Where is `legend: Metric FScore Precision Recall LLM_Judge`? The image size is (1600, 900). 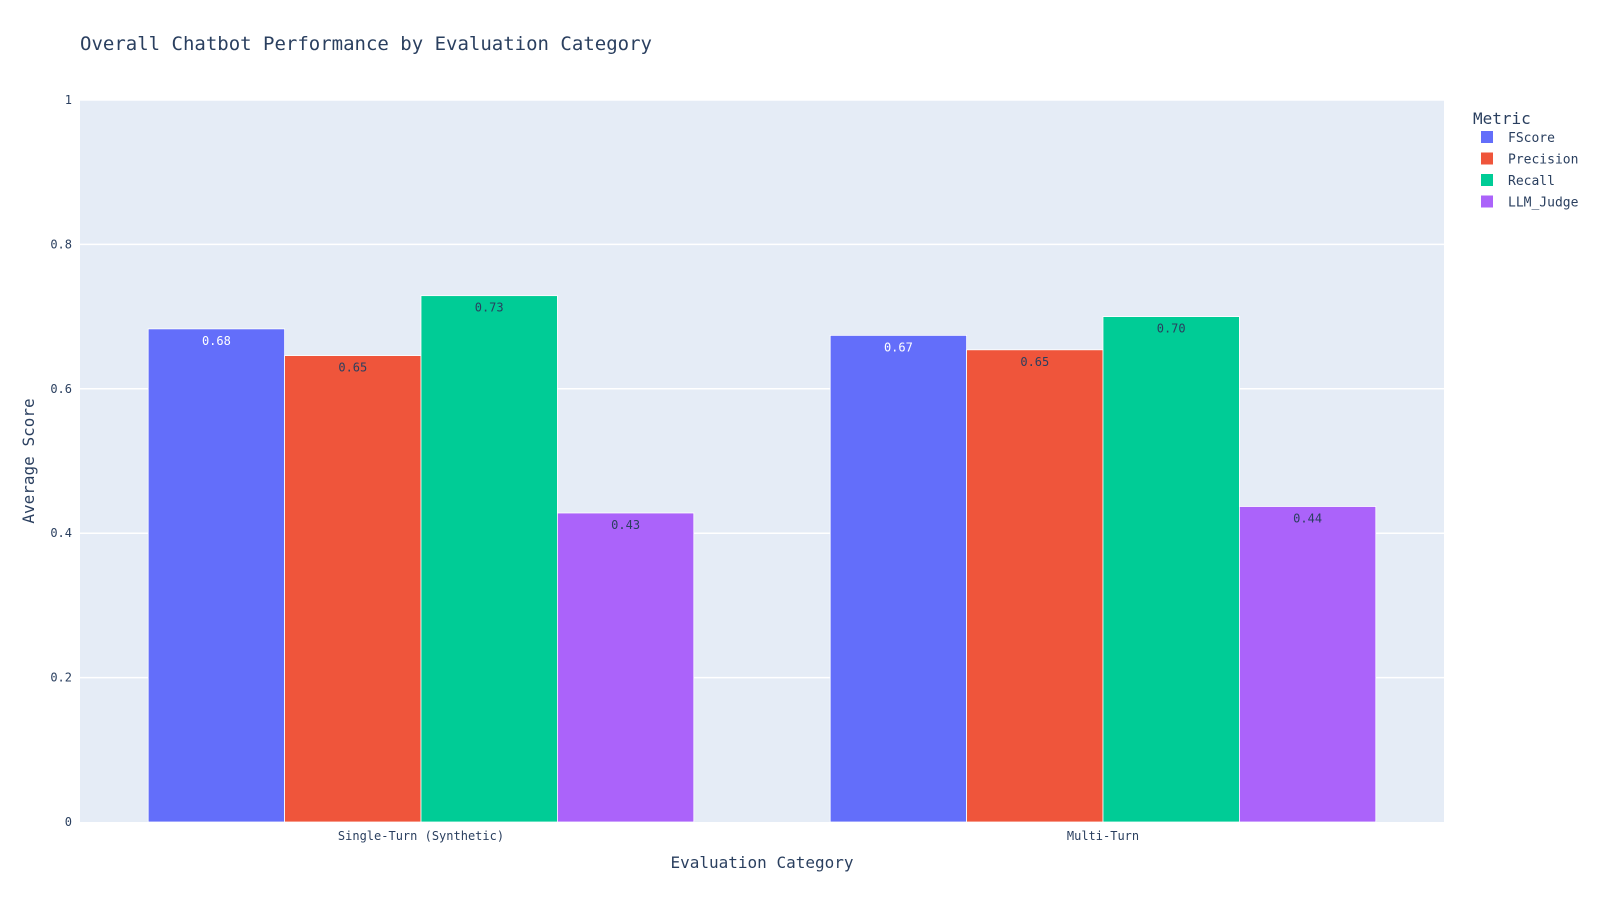
legend: Metric FScore Precision Recall LLM_Judge is located at coordinates (1526, 160).